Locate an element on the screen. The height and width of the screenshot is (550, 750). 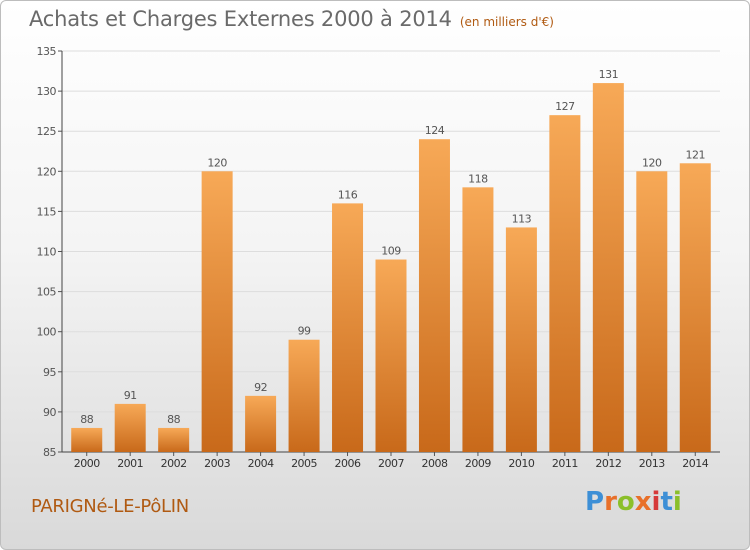
x-tick-label: 2003 is located at coordinates (217, 463).